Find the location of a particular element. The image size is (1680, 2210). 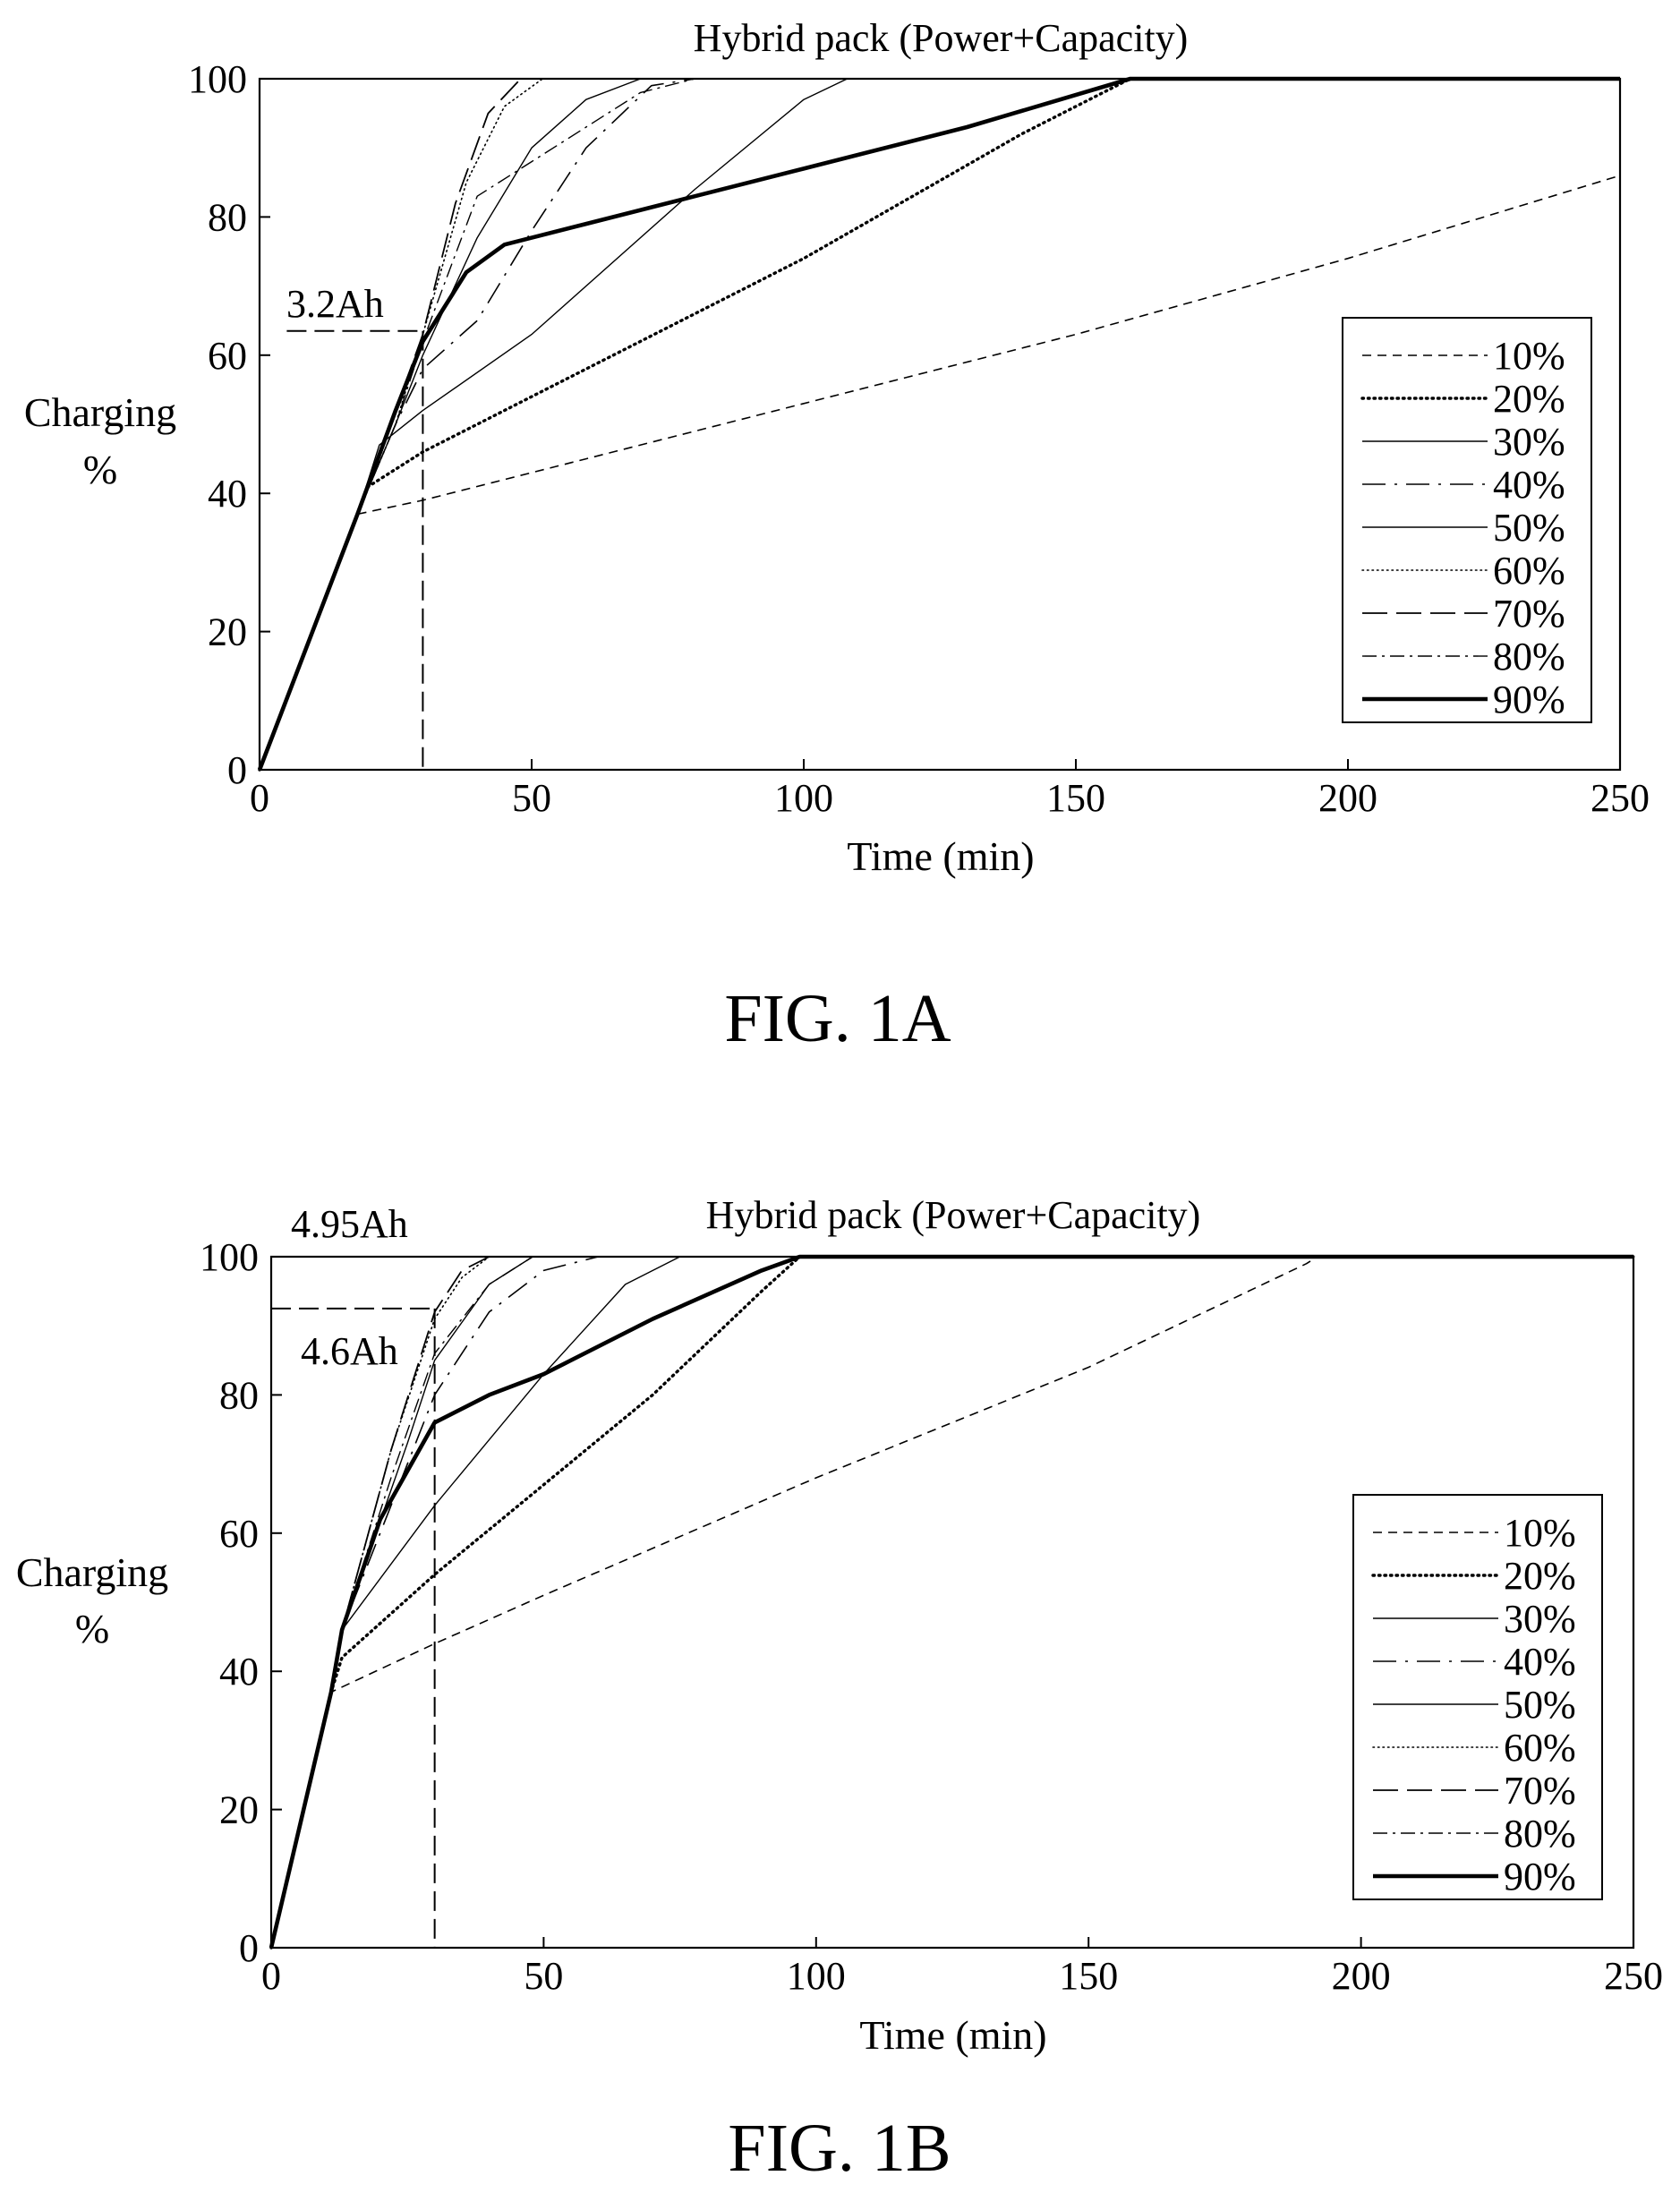

annotation-label: 4.95Ah is located at coordinates (349, 1224).